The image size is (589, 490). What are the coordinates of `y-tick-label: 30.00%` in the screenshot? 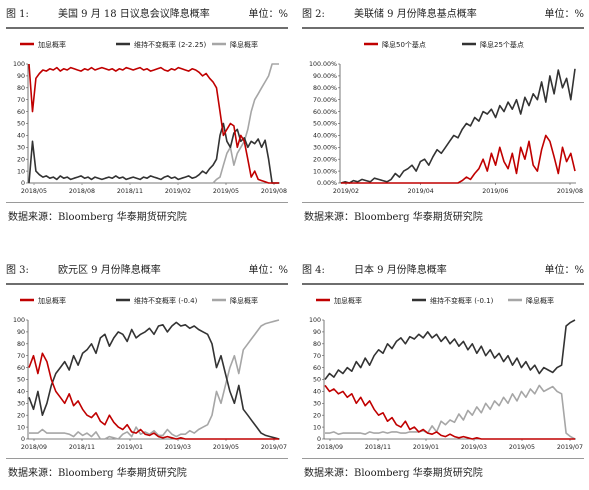 It's located at (325, 148).